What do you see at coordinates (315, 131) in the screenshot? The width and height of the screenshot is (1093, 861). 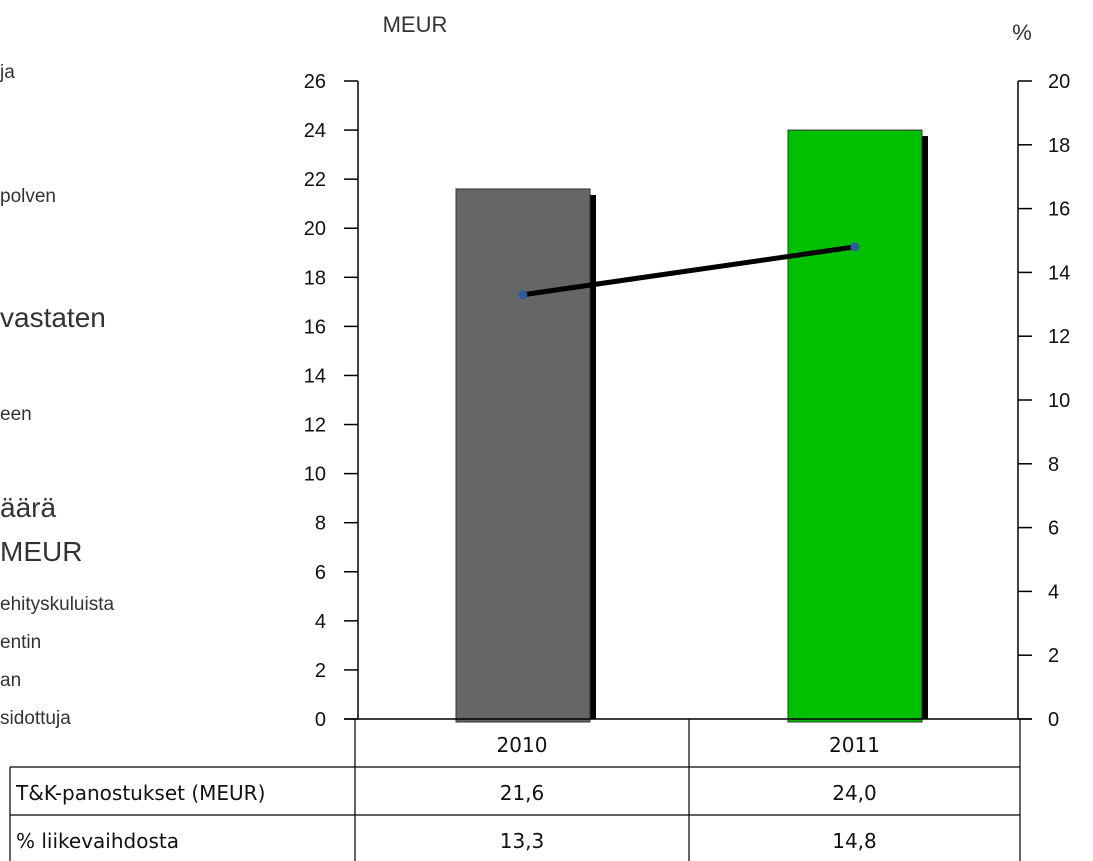 I see `left-tick-label: 24` at bounding box center [315, 131].